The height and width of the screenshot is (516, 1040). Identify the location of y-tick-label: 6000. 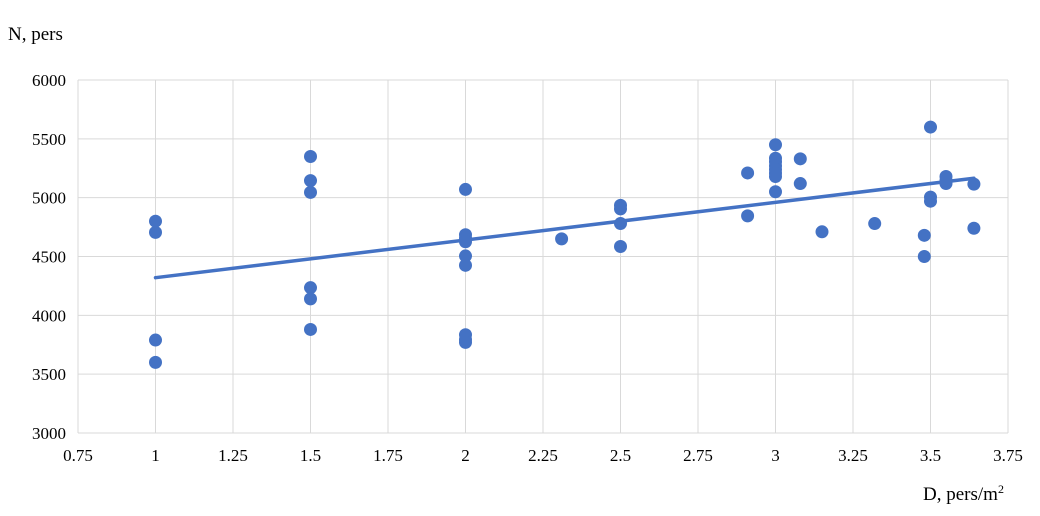
(49, 80).